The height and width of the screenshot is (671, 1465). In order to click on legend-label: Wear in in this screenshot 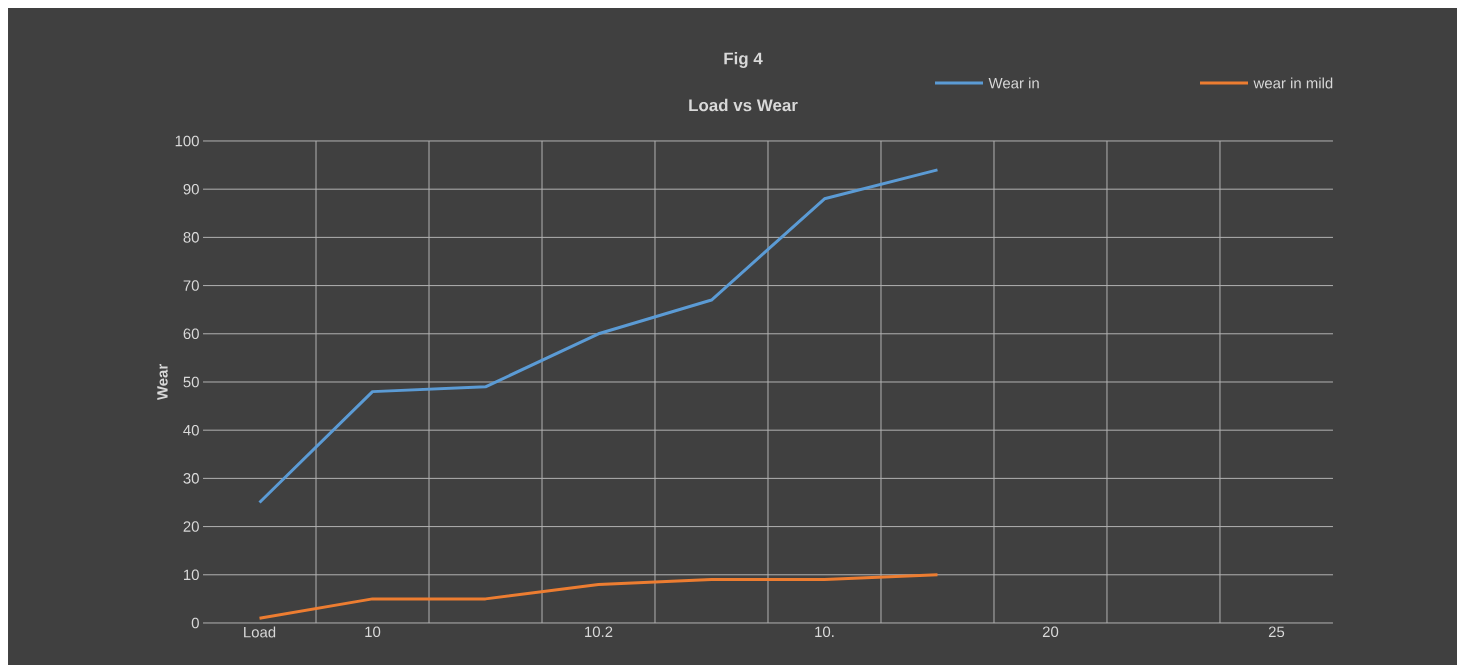, I will do `click(1013, 83)`.